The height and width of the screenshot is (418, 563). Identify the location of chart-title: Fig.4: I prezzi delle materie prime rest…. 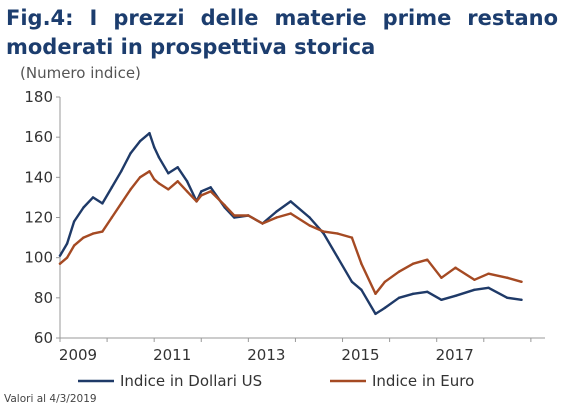
(282, 32).